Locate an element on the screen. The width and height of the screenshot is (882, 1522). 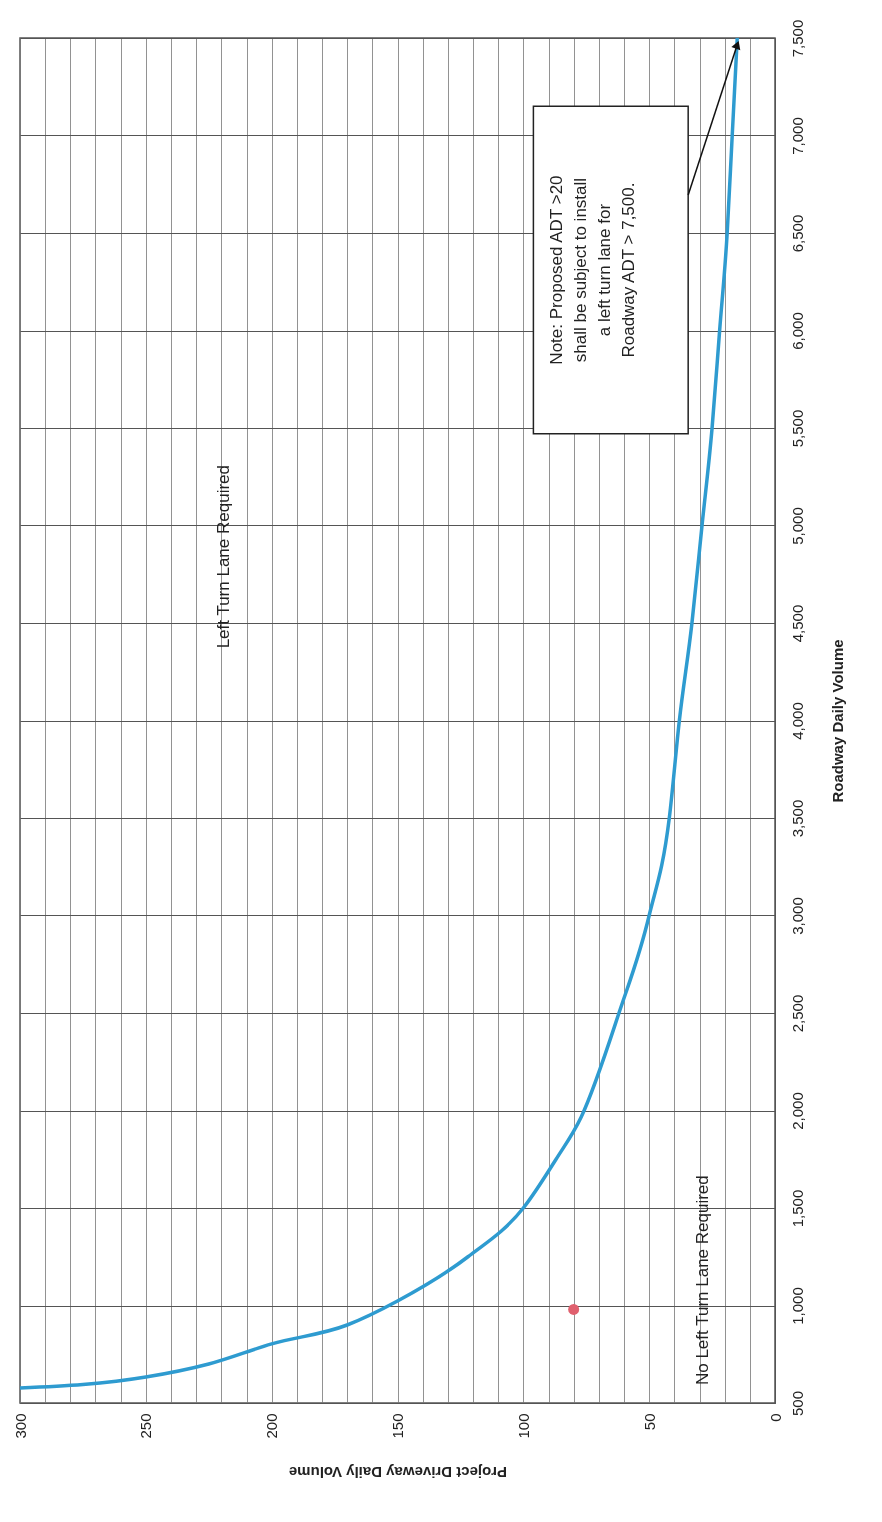
x-tick-label: 100 is located at coordinates (523, 1426).